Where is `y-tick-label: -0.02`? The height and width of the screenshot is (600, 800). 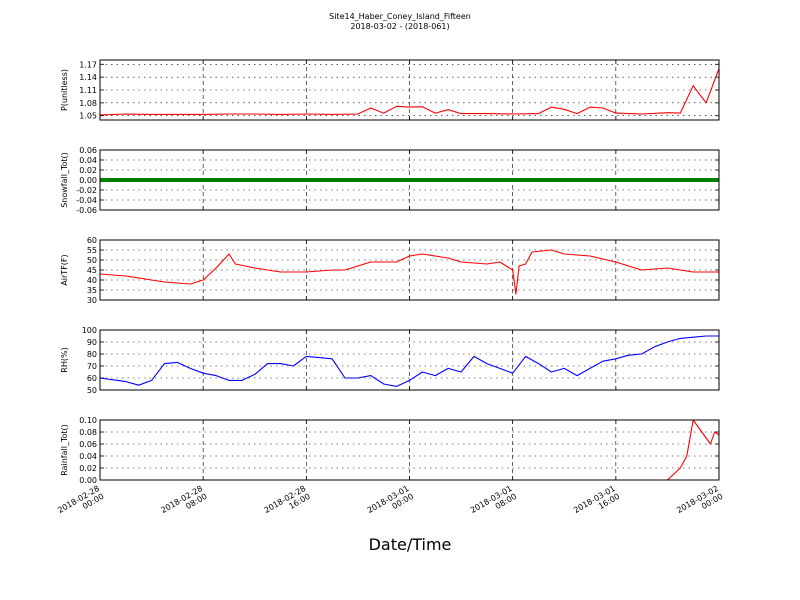 y-tick-label: -0.02 is located at coordinates (86, 190).